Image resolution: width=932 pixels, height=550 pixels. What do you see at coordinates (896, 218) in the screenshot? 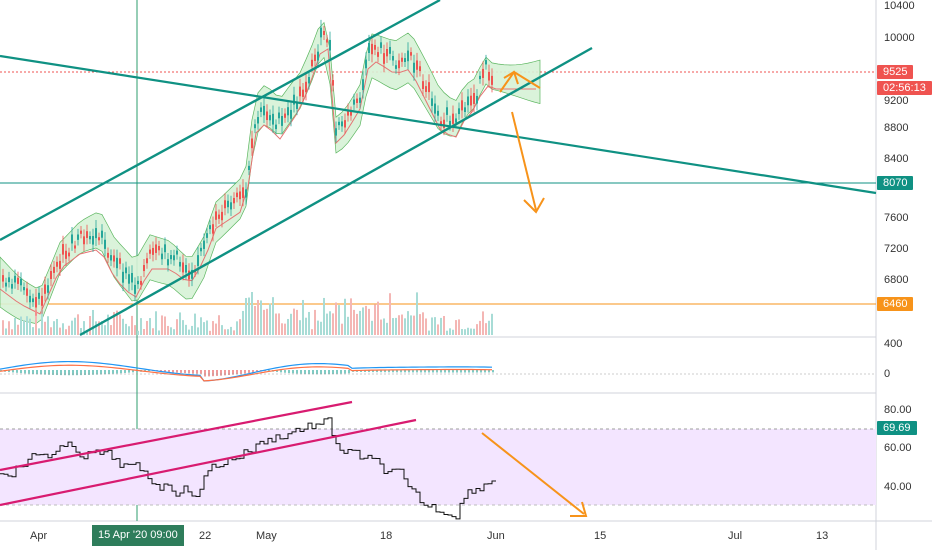
I see `price-axis-label: 7600` at bounding box center [896, 218].